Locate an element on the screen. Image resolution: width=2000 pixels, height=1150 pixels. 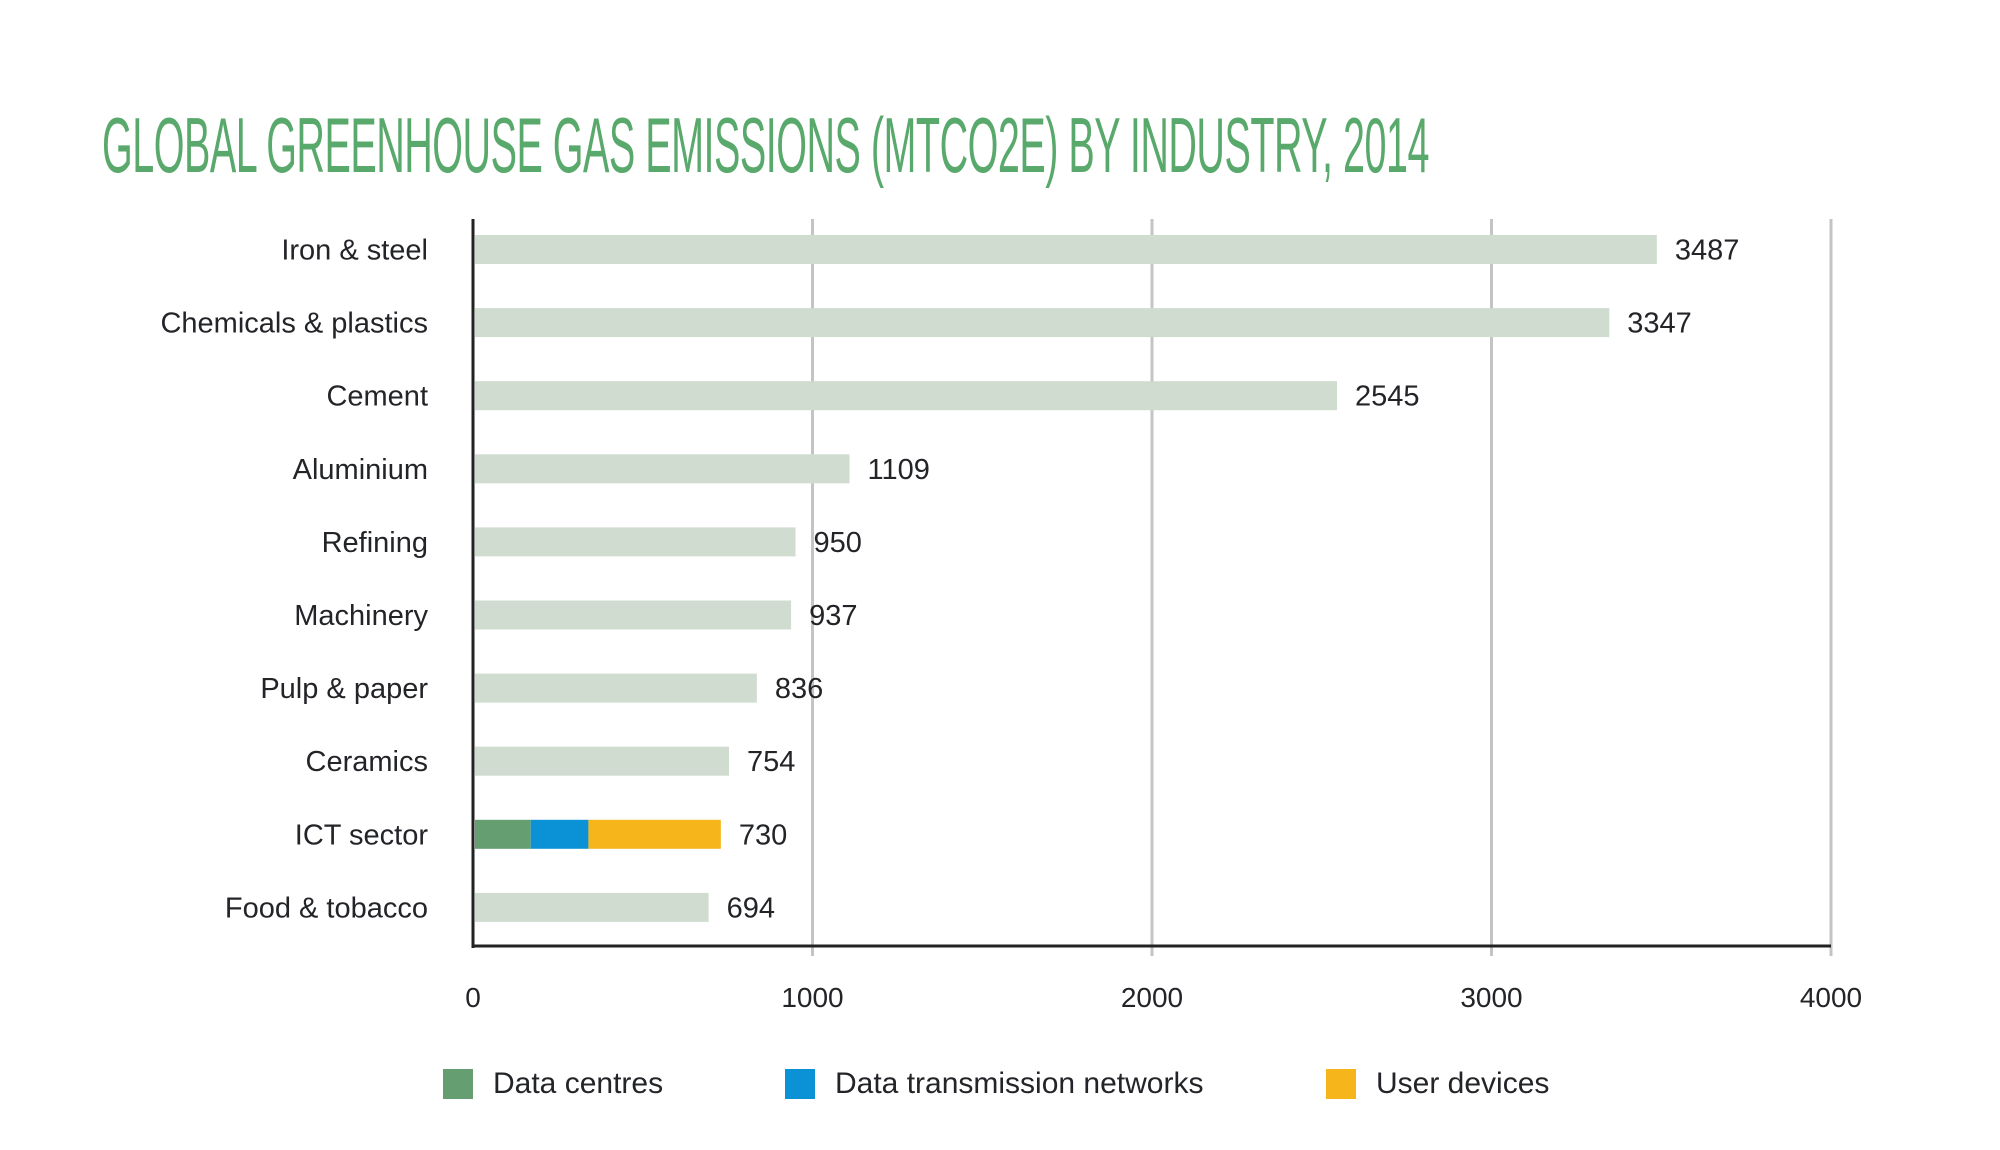
value-label: 950 is located at coordinates (838, 543).